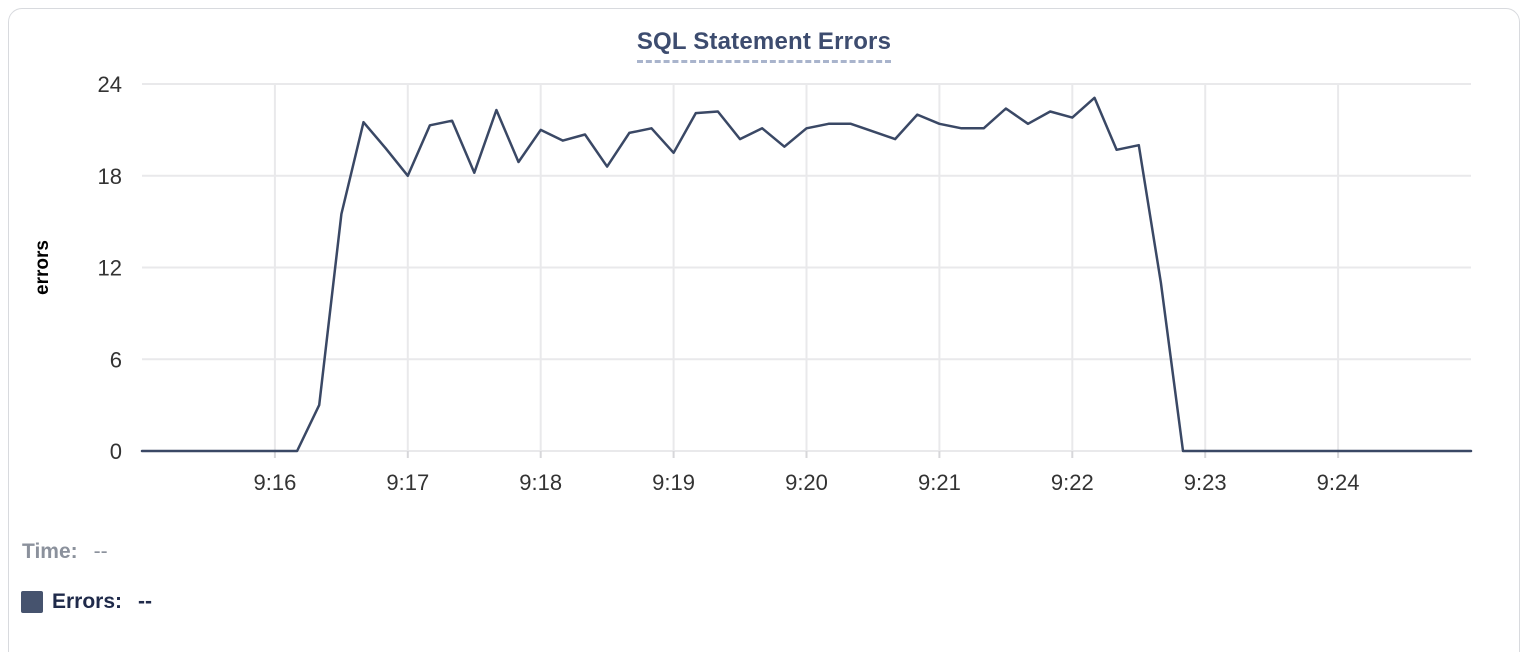 This screenshot has width=1528, height=652. I want to click on chart-title: SQL Statement Errors, so click(764, 45).